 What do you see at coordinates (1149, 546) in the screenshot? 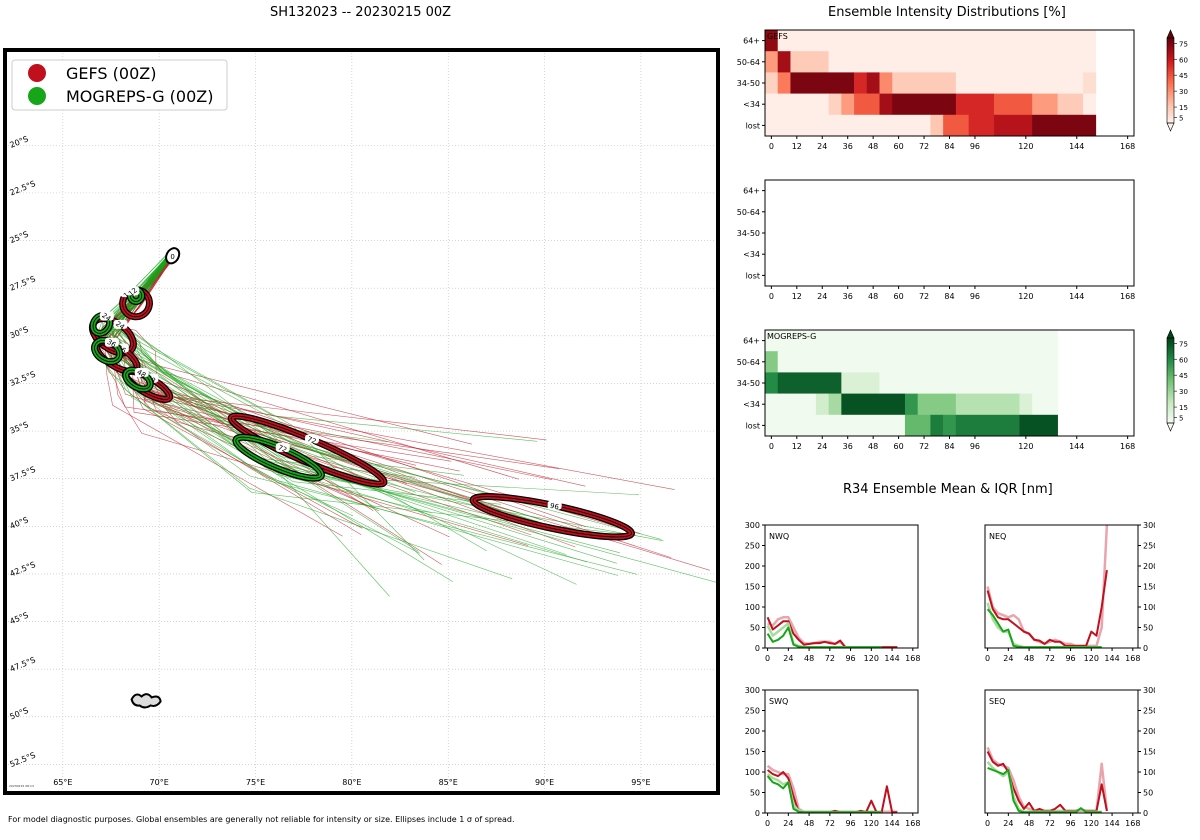
I see `r34-y-label: 250` at bounding box center [1149, 546].